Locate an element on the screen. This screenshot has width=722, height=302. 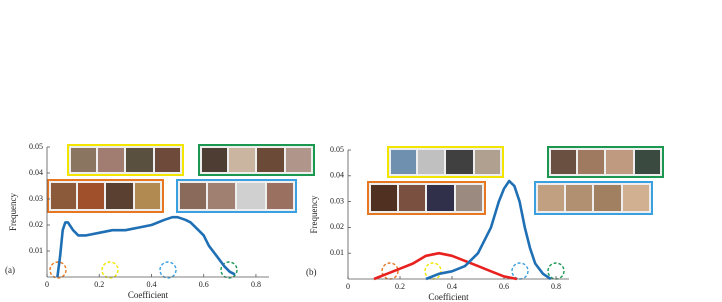
panel-label: (a) is located at coordinates (10, 270).